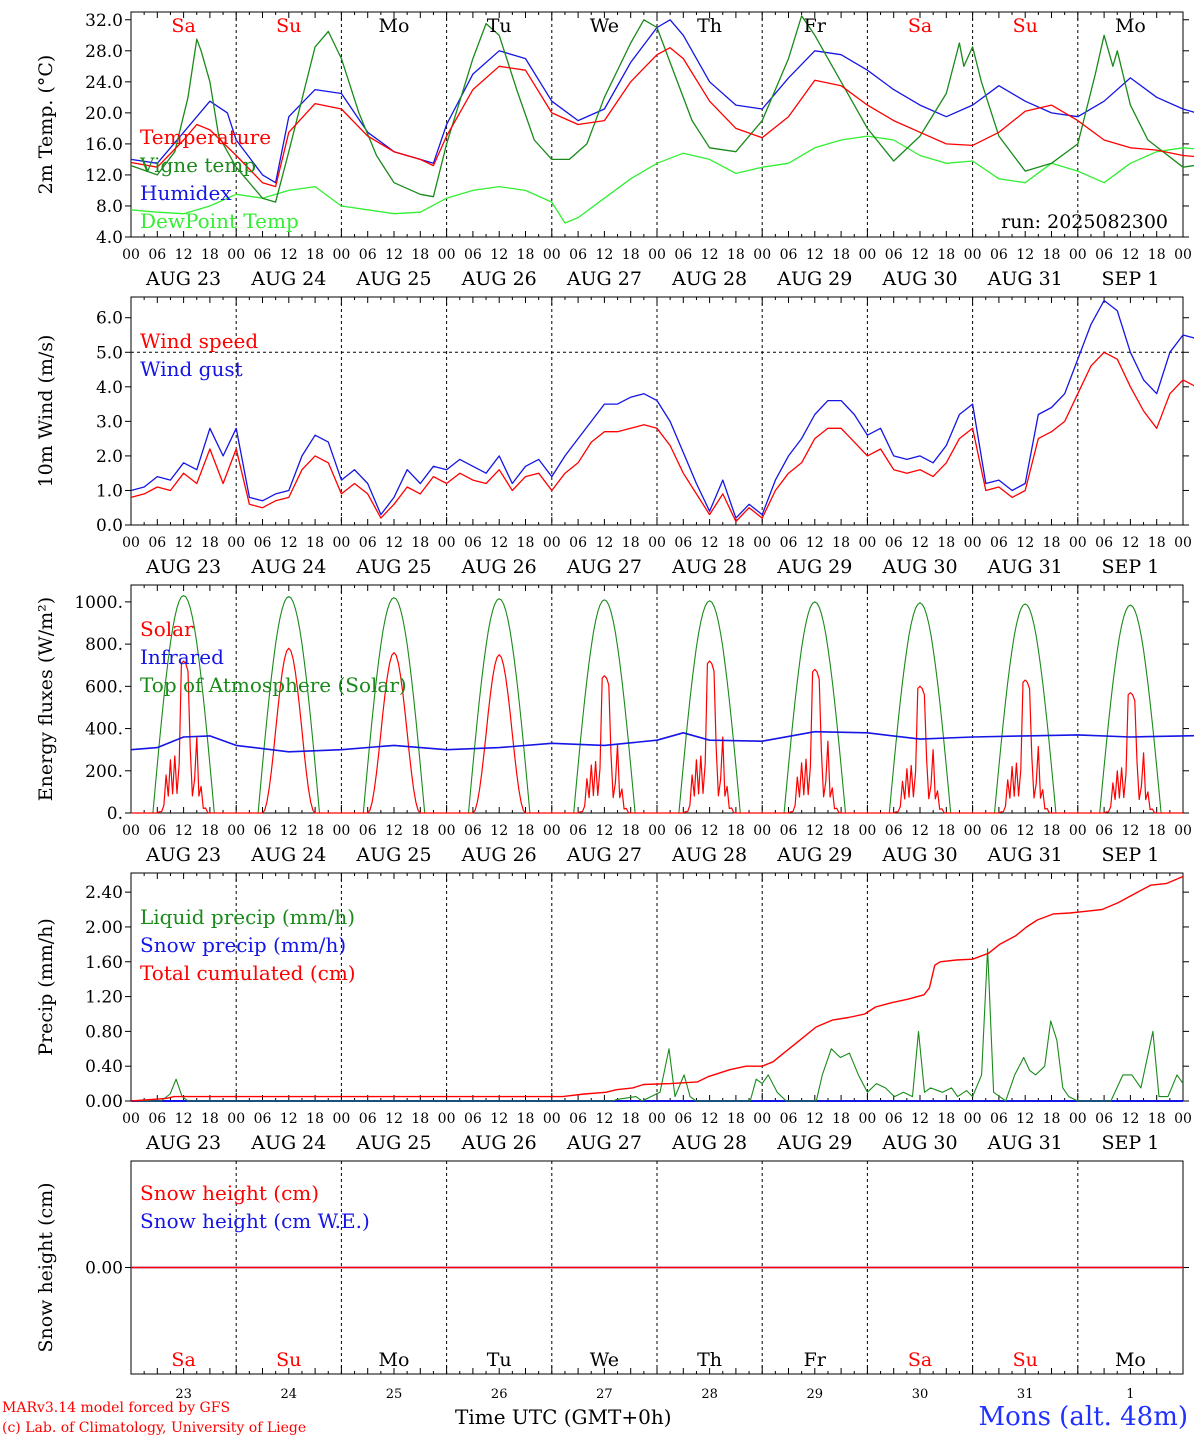  I want to click on y-axis-label: Energy fluxes (W/m²), so click(46, 699).